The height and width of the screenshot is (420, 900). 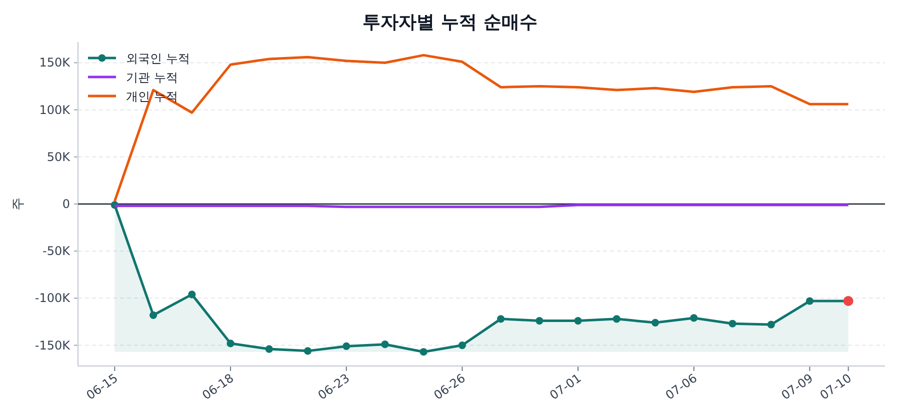 What do you see at coordinates (55, 109) in the screenshot?
I see `y-tick-label: 100K` at bounding box center [55, 109].